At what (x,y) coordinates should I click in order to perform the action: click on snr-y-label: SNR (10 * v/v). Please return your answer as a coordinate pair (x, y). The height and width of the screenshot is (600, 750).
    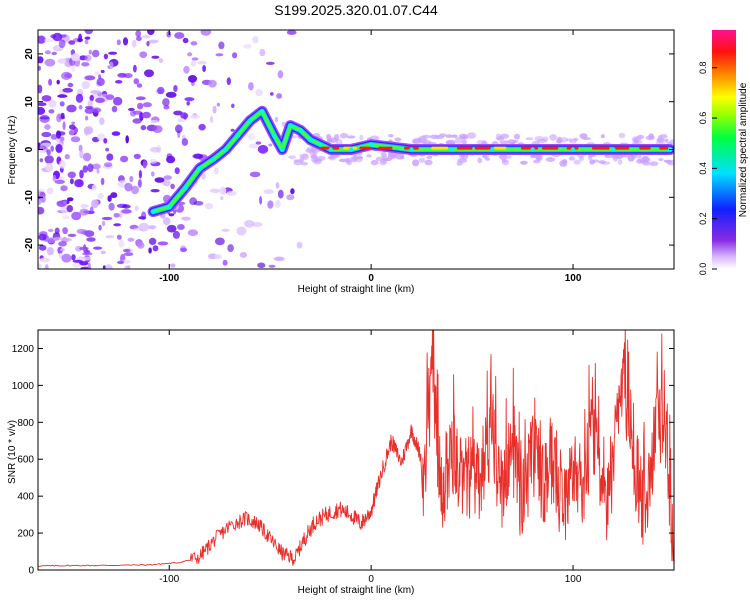
    Looking at the image, I should click on (12, 452).